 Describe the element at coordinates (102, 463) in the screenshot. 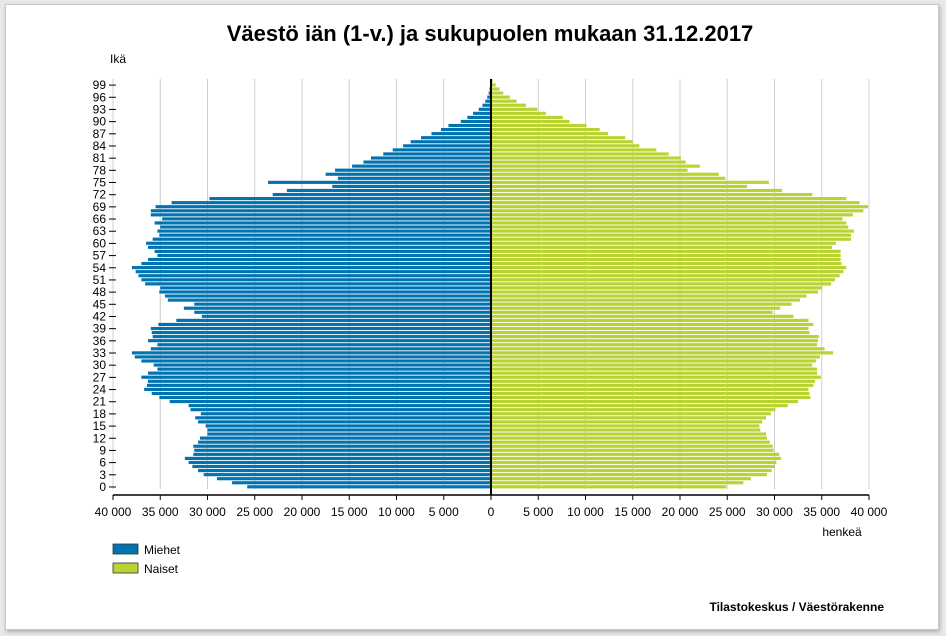

I see `y-tick-label: 6` at that location.